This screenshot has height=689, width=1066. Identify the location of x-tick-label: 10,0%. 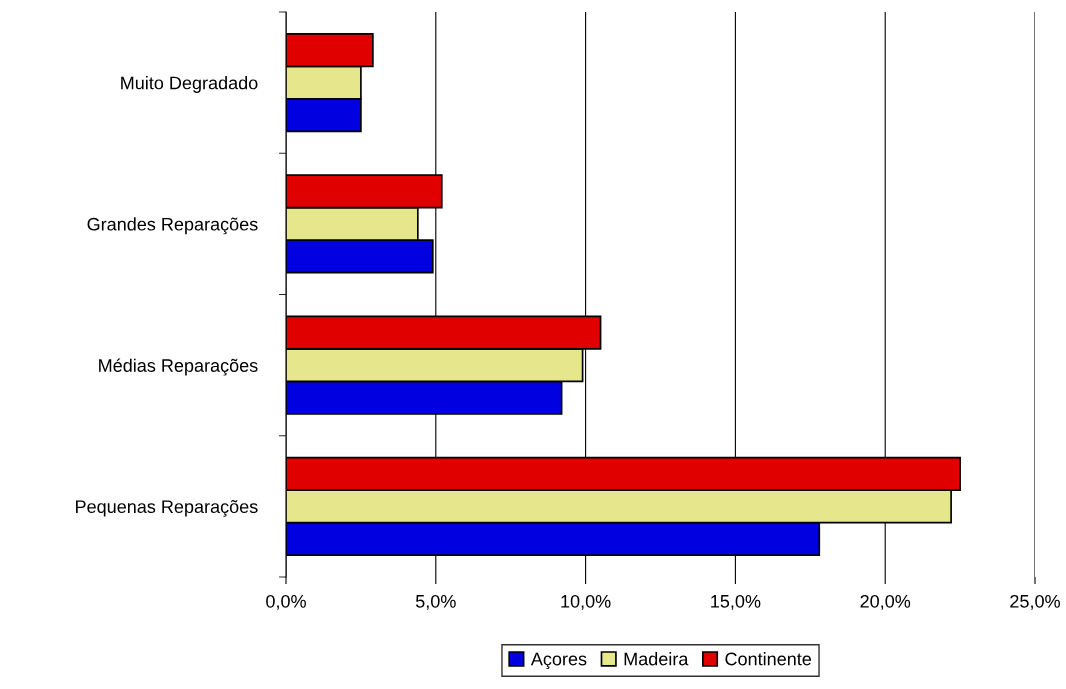
(586, 602).